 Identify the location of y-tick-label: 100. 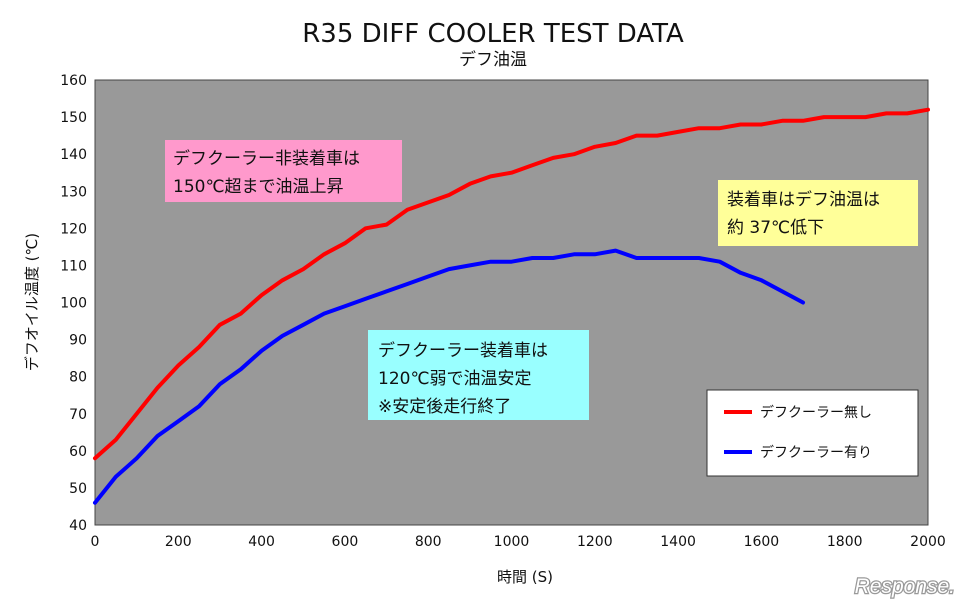
(73, 304).